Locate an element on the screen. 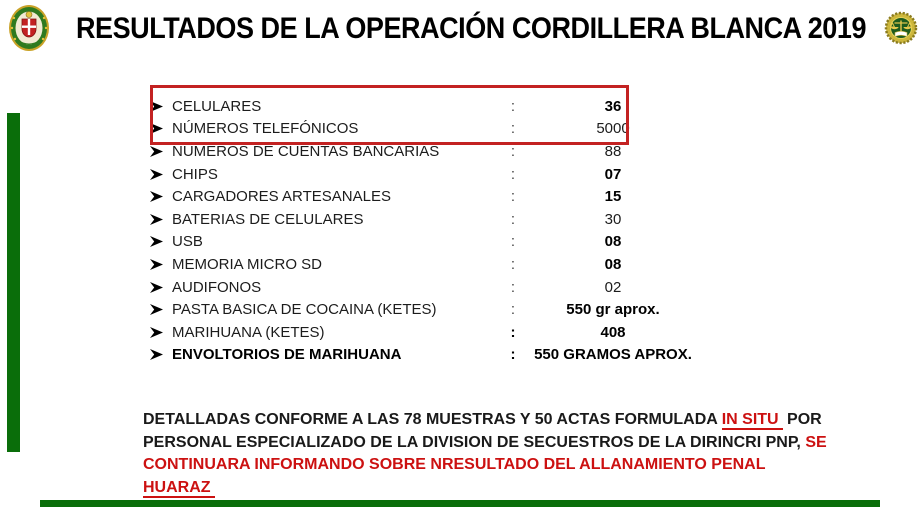  result-row: CHIPS: 07 is located at coordinates (432, 174).